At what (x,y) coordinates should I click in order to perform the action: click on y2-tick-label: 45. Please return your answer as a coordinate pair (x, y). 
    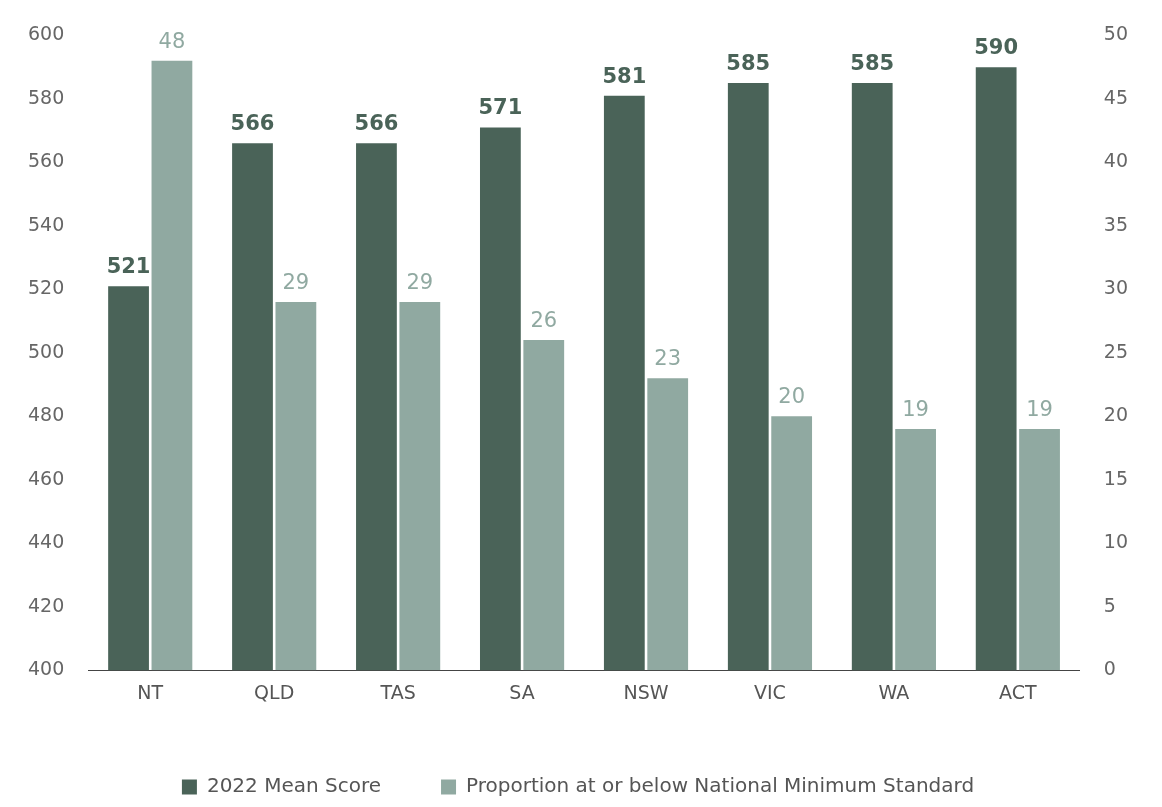
    Looking at the image, I should click on (1116, 96).